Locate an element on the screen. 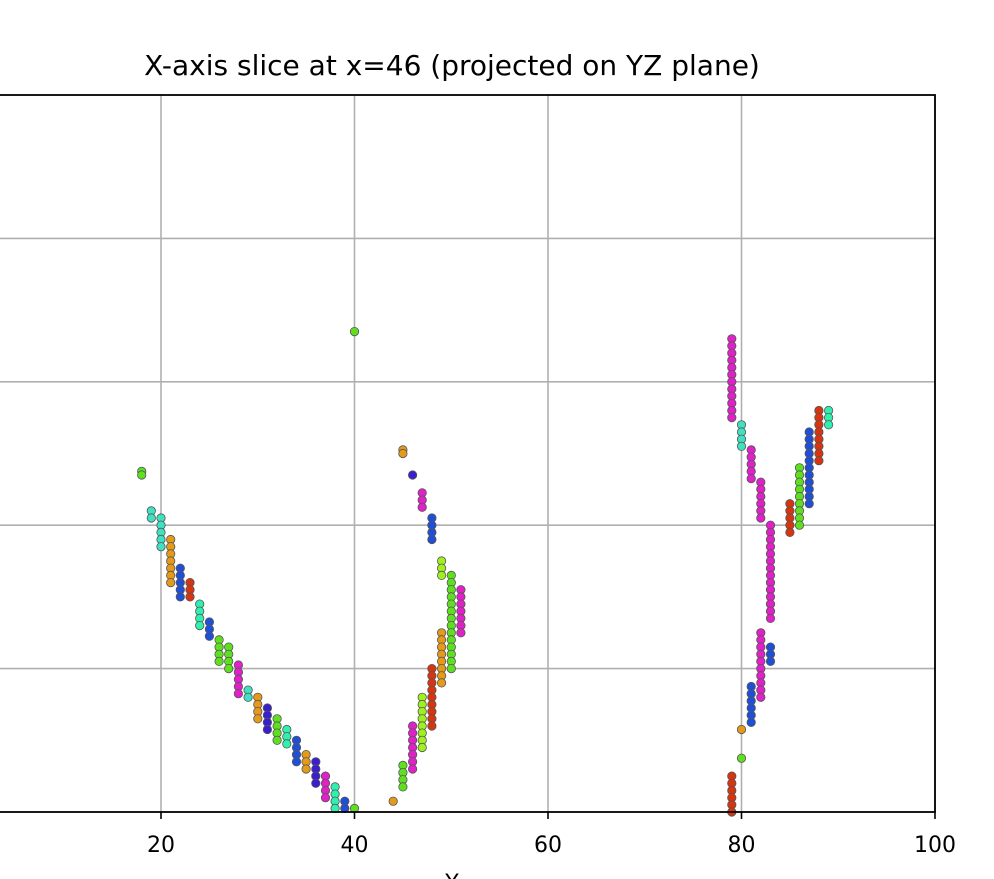 The image size is (994, 879). x-tick-label: 20 is located at coordinates (161, 845).